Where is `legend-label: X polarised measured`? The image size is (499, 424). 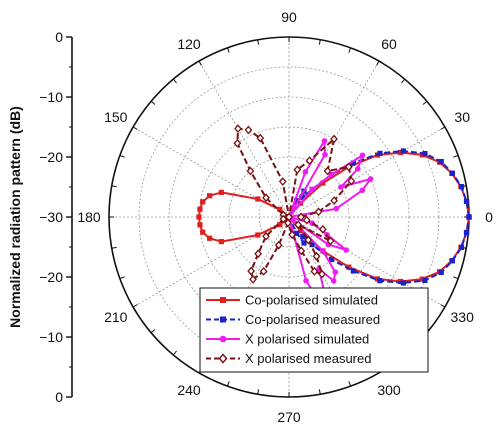
legend-label: X polarised measured is located at coordinates (308, 358).